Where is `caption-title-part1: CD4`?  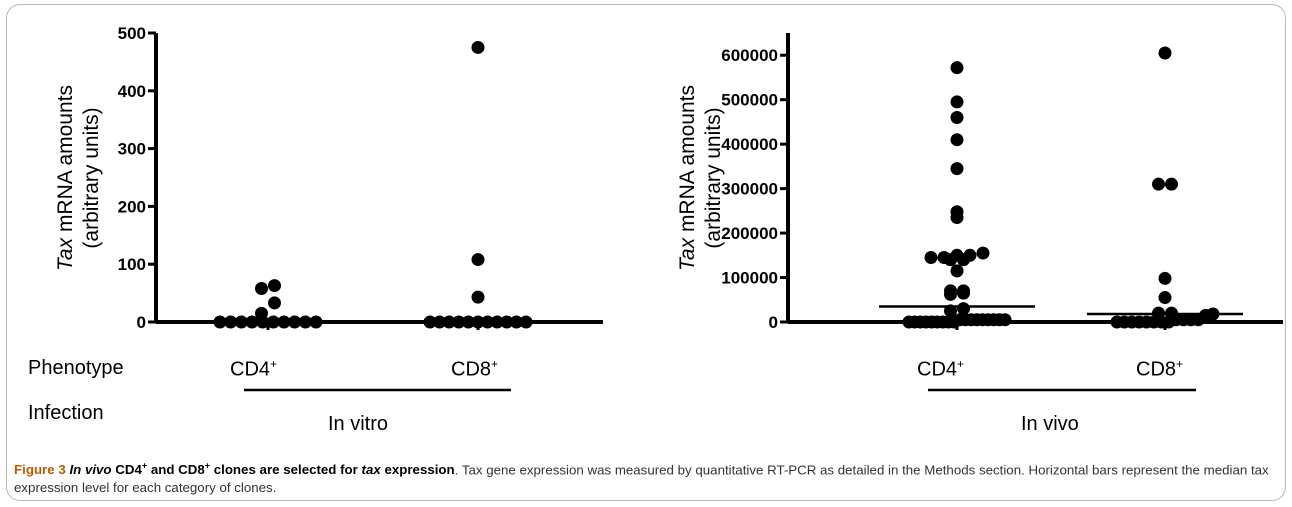
caption-title-part1: CD4 is located at coordinates (126, 470).